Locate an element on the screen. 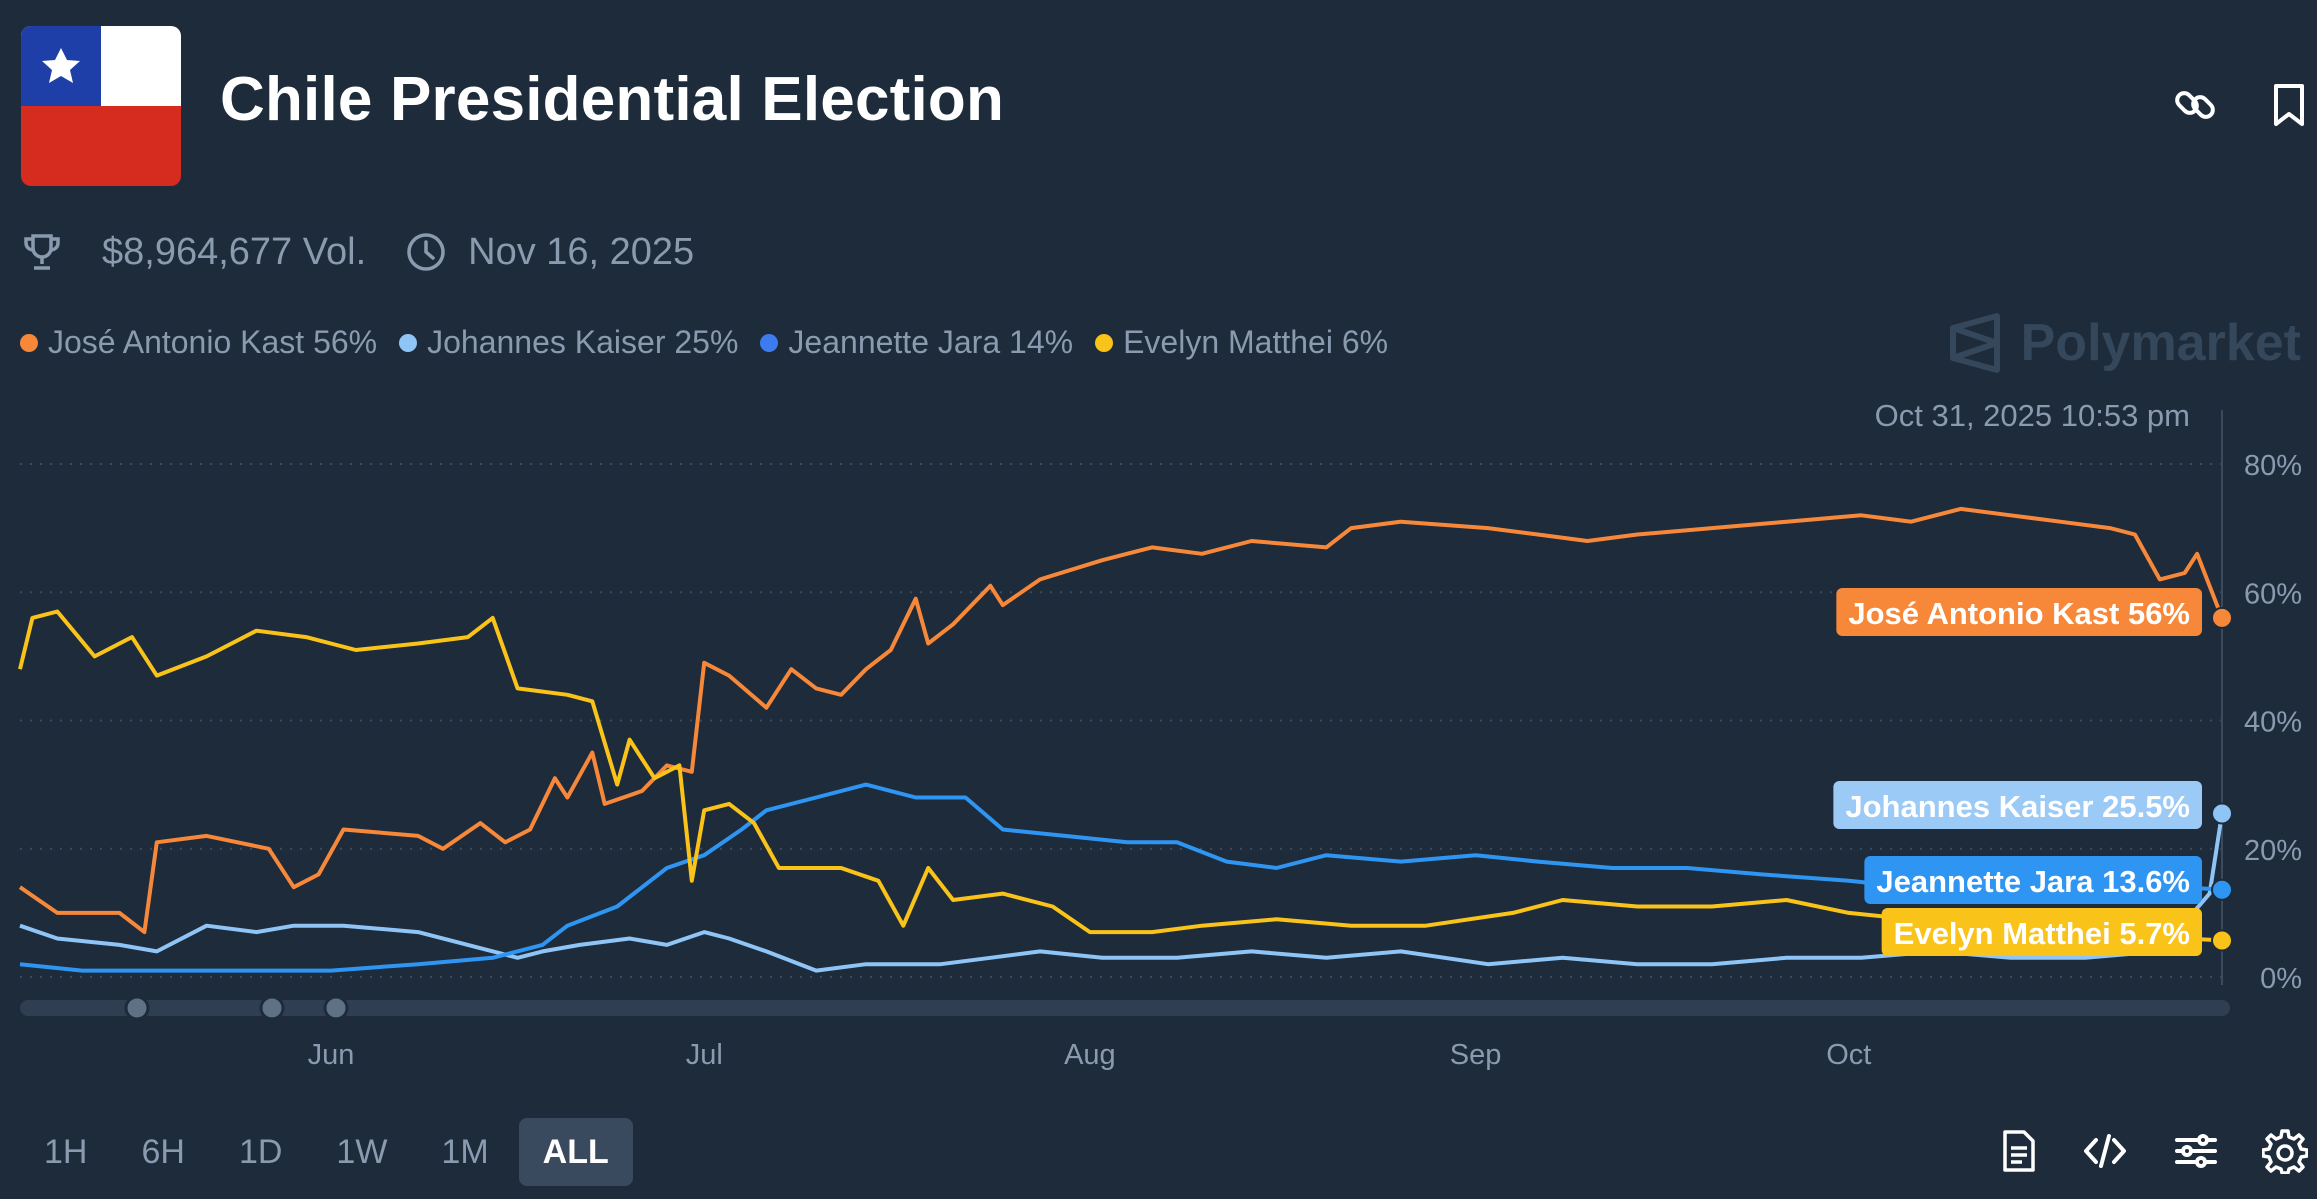  x-tick-label: Jun is located at coordinates (331, 1055).